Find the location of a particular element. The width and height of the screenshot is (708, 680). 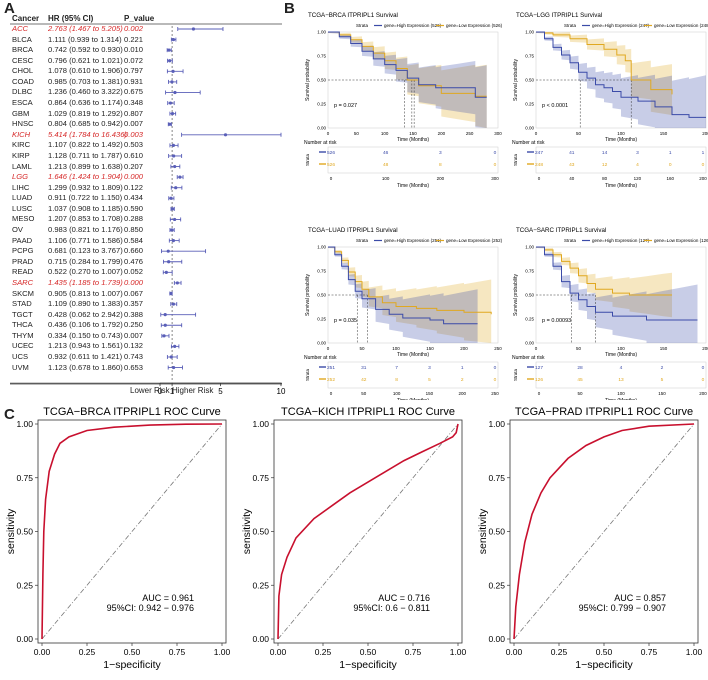

roc-x-tick-label: 0.75 is located at coordinates (177, 652).